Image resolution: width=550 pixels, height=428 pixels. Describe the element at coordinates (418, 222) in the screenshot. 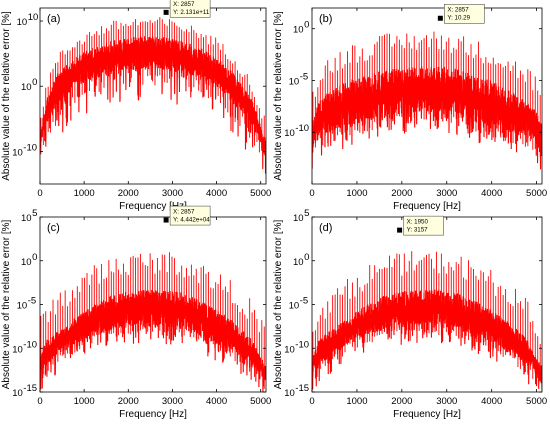

I see `datatip-text: X: 1950` at that location.